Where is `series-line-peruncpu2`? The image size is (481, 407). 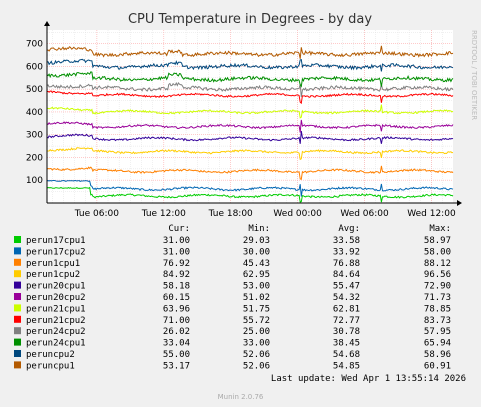
series-line-peruncpu2 is located at coordinates (250, 65).